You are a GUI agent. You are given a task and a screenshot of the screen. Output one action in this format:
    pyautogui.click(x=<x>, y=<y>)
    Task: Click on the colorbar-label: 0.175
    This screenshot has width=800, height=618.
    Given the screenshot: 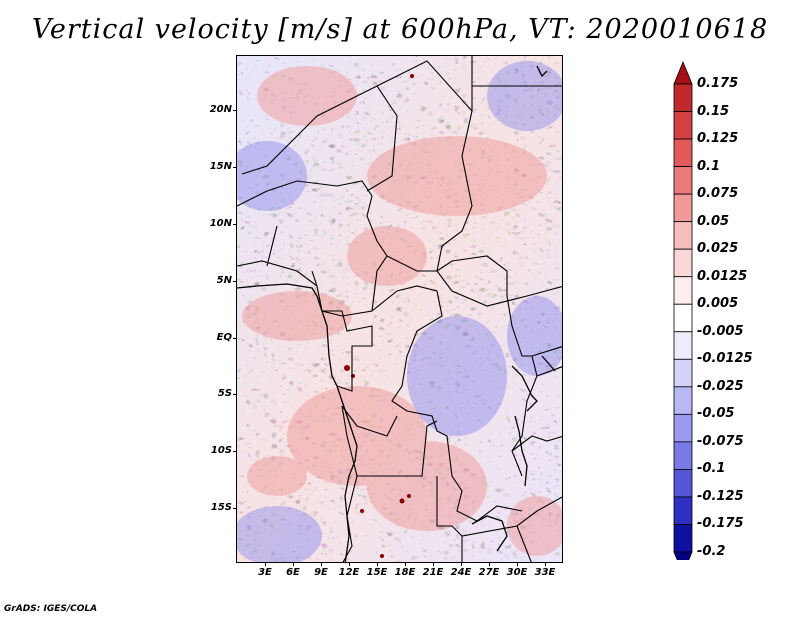 What is the action you would take?
    pyautogui.click(x=718, y=83)
    